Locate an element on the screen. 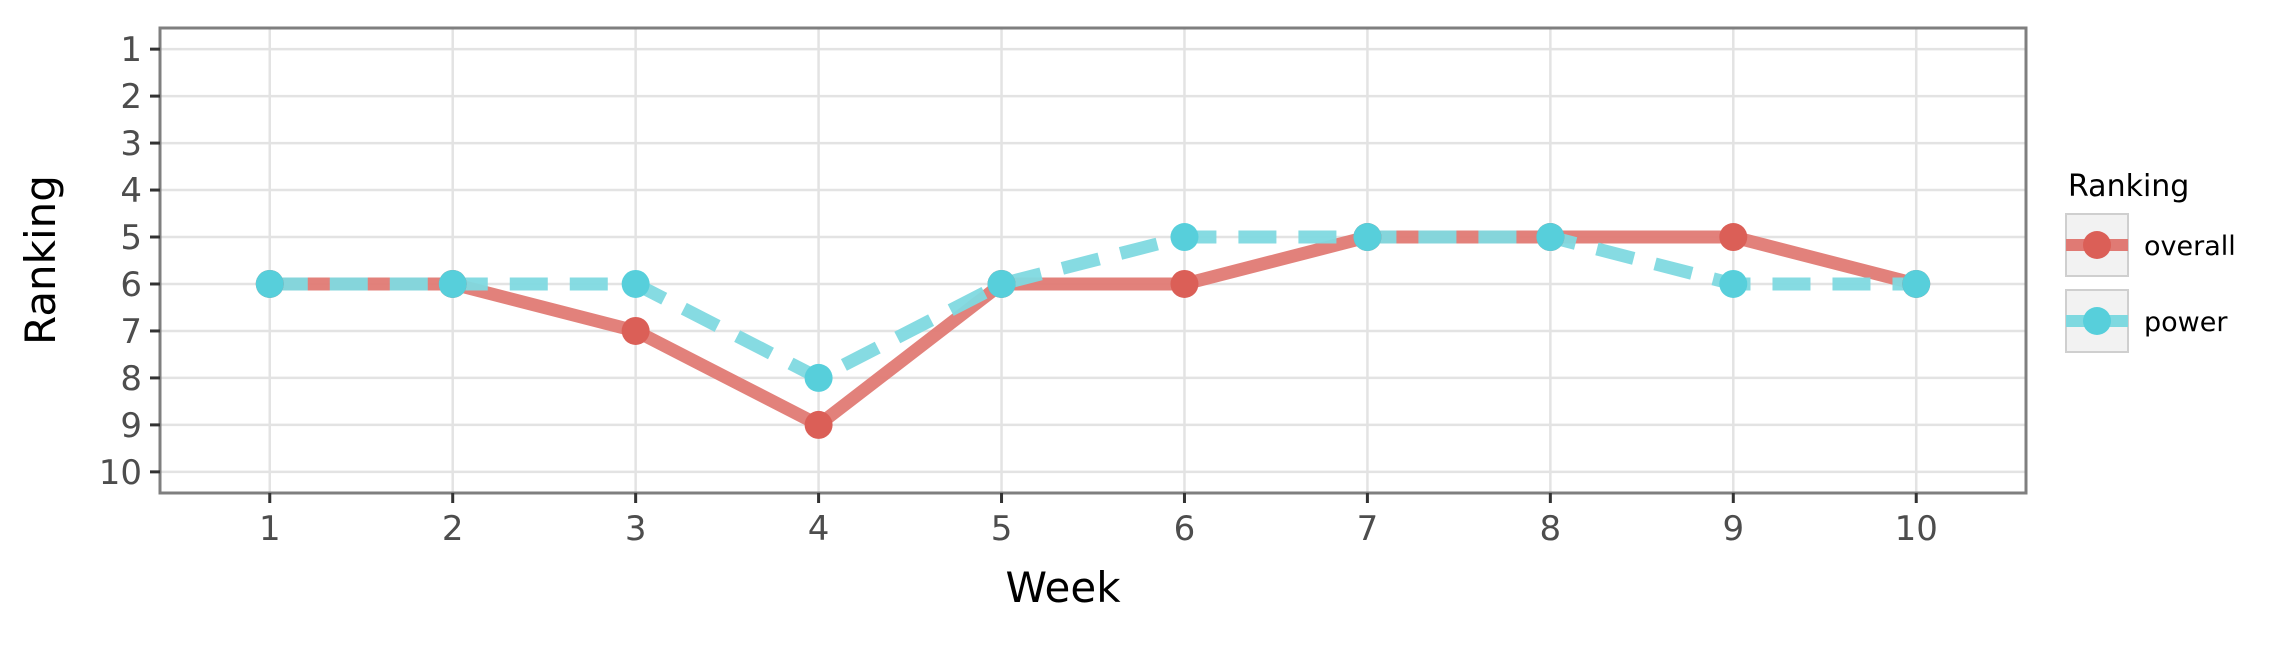  legend-label-overall: overall is located at coordinates (2190, 246).